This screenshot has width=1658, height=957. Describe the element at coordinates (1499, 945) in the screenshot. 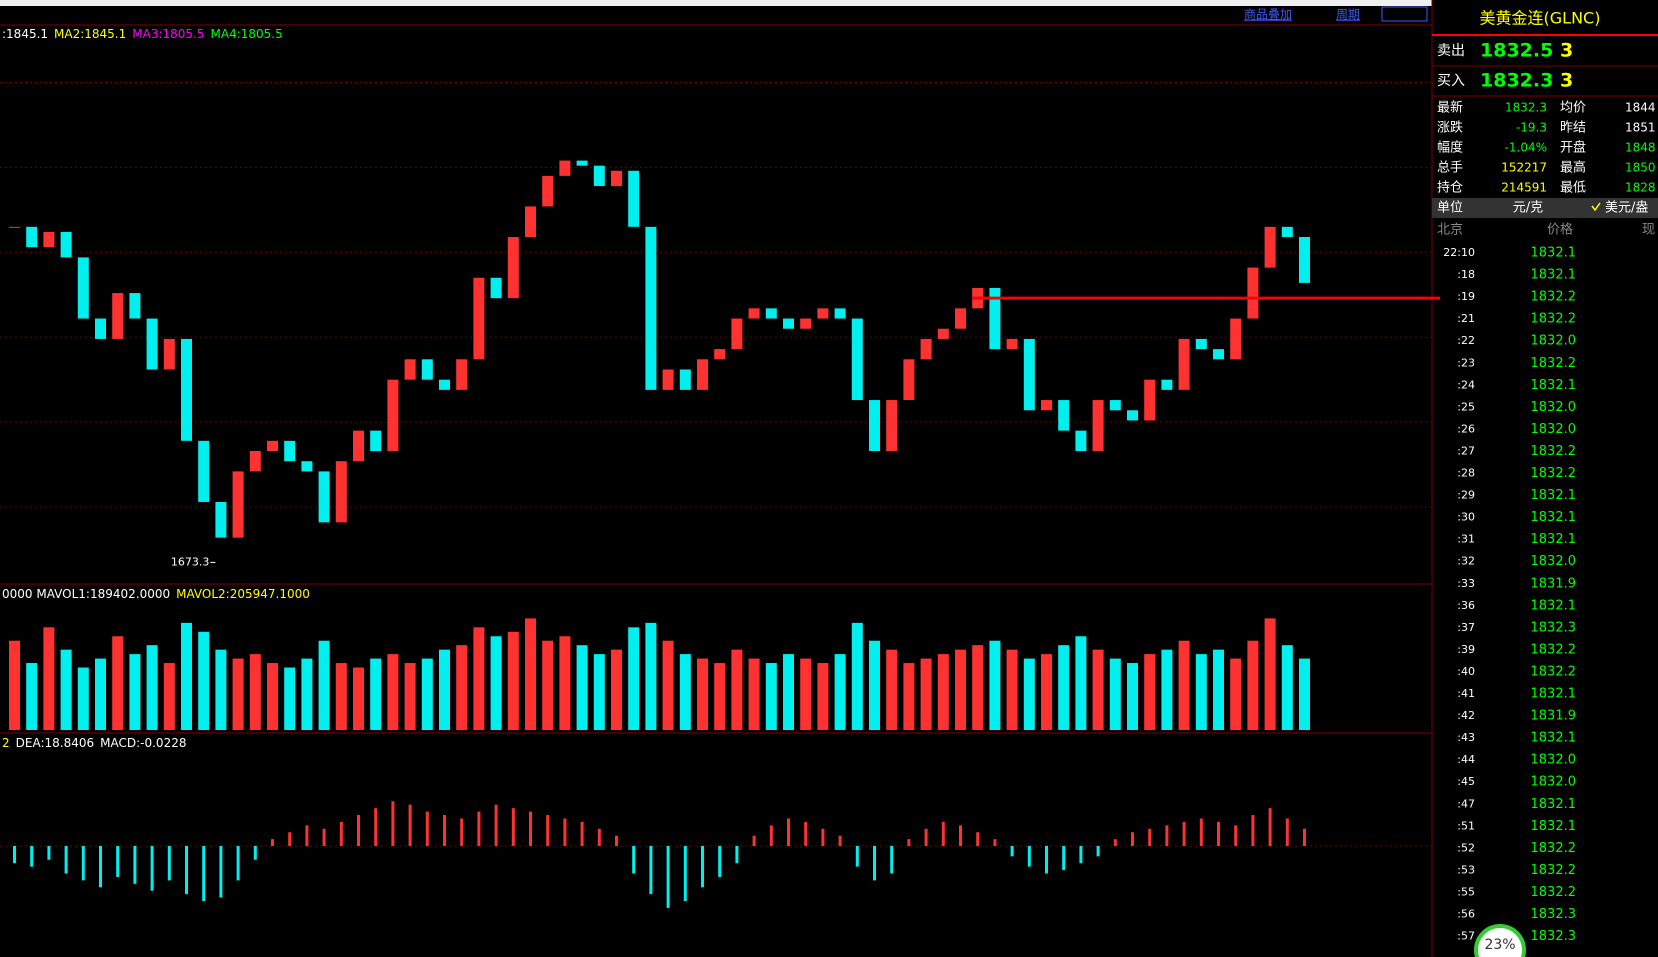

I see `progress-text: 23%` at that location.